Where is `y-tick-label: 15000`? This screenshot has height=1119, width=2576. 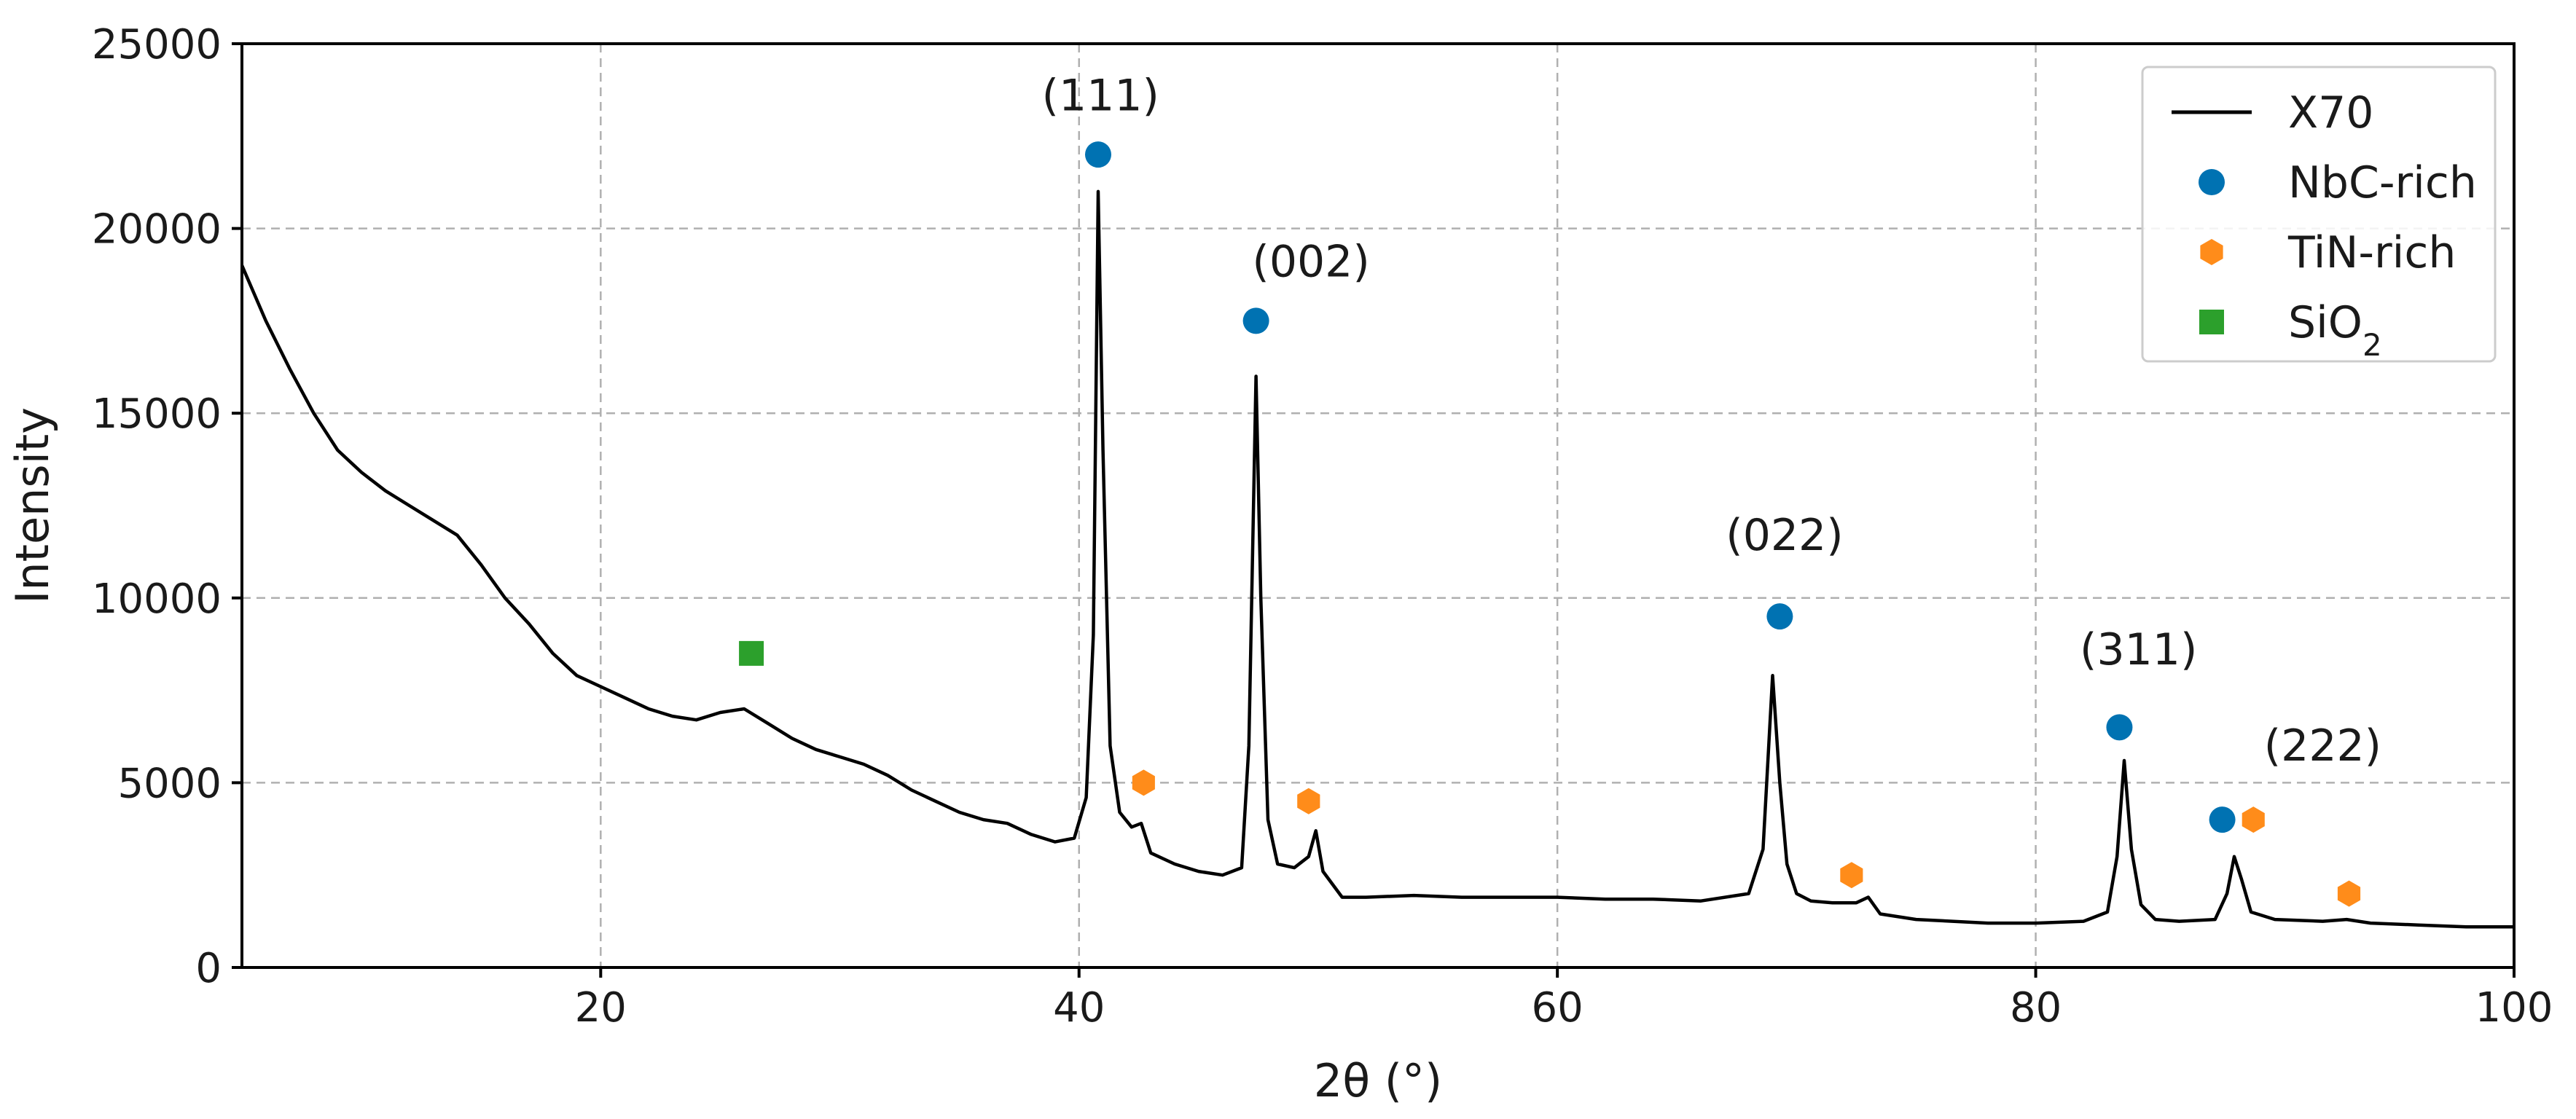 y-tick-label: 15000 is located at coordinates (157, 414).